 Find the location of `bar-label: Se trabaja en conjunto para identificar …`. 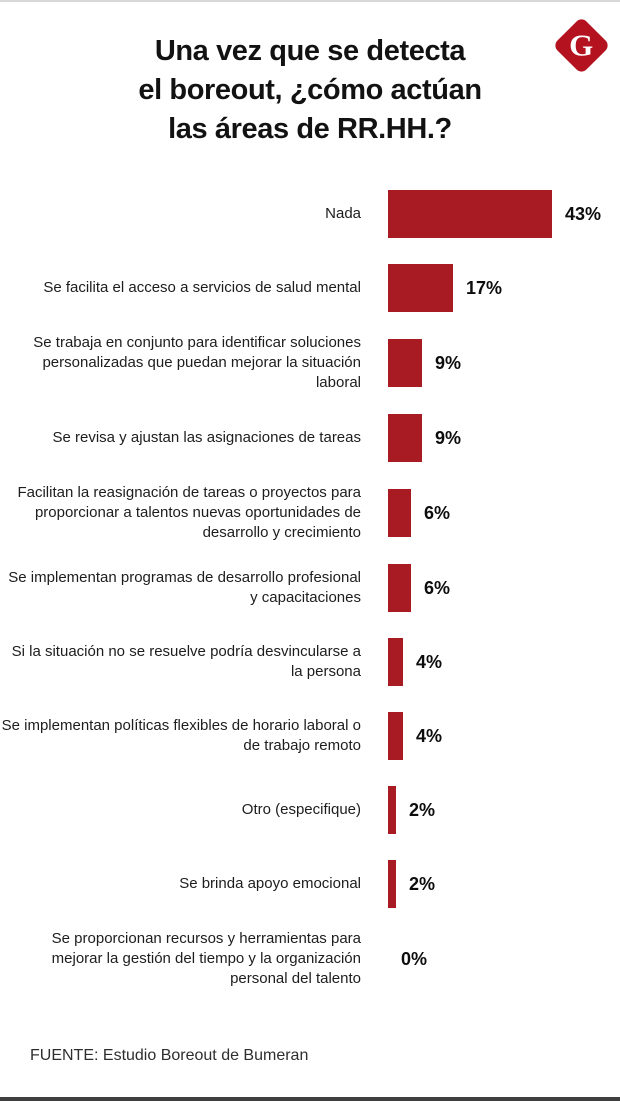

bar-label: Se trabaja en conjunto para identificar … is located at coordinates (197, 362).